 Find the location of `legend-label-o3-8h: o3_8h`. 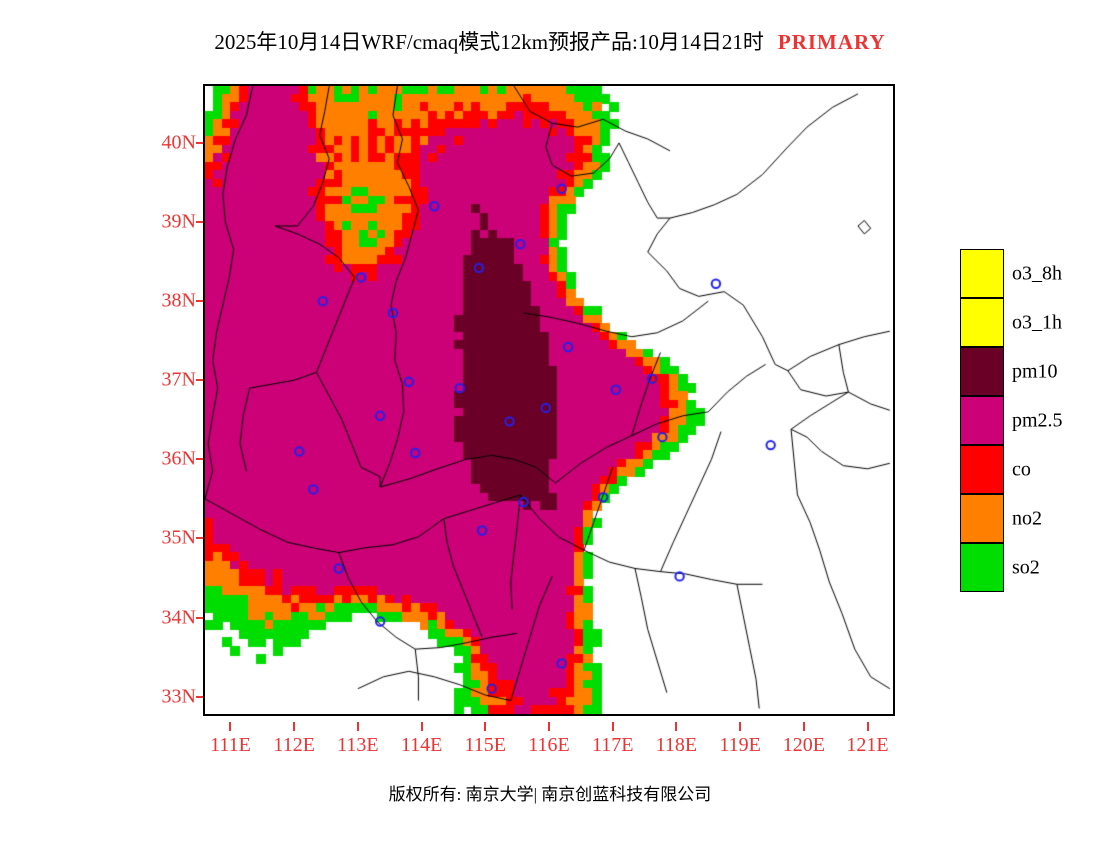

legend-label-o3-8h: o3_8h is located at coordinates (1037, 273).